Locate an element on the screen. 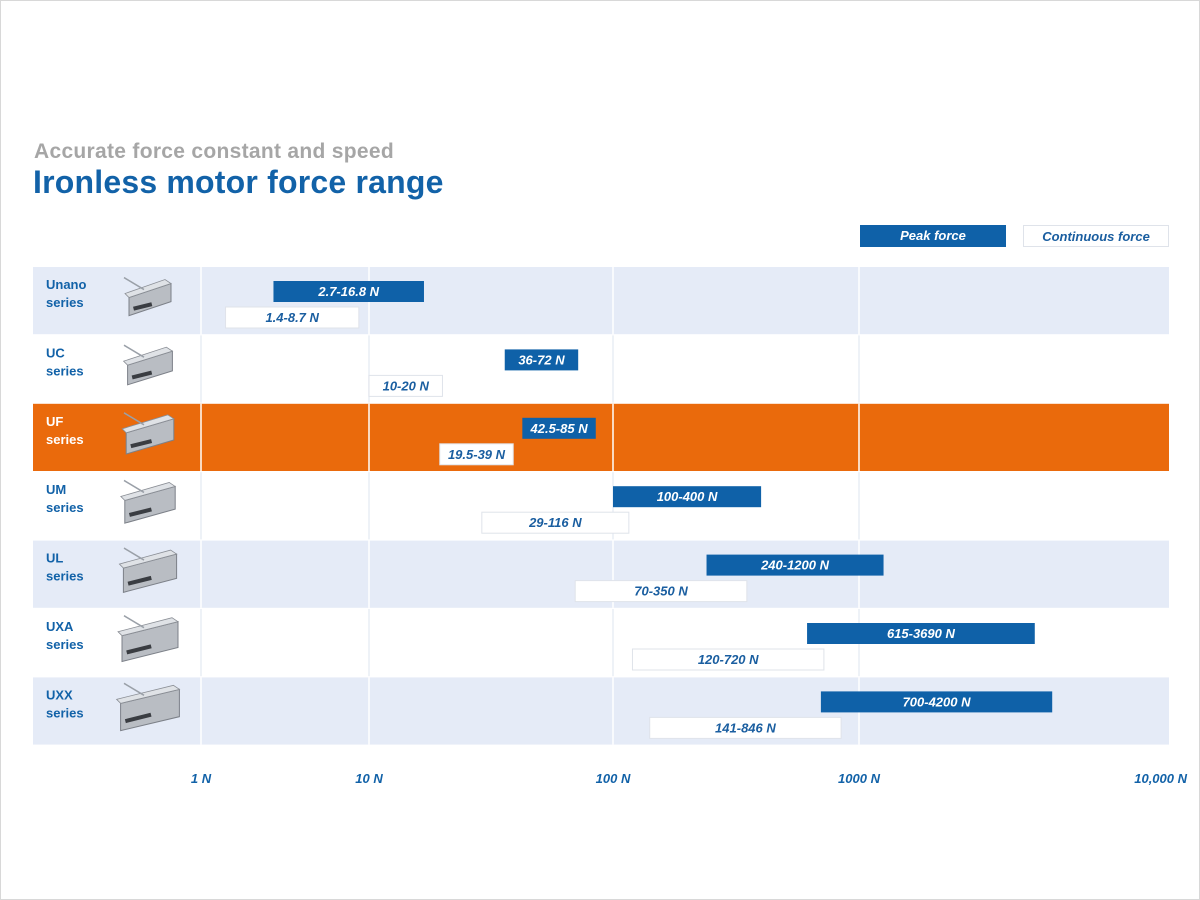 This screenshot has width=1200, height=900. continuous-force-label: 120-720 N is located at coordinates (728, 659).